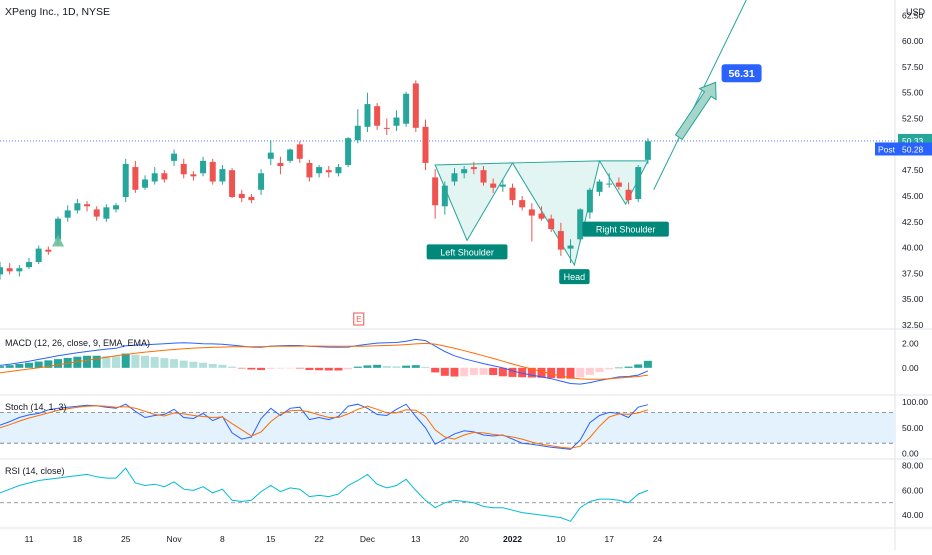 The height and width of the screenshot is (555, 932). I want to click on pattern-triangle, so click(556, 213).